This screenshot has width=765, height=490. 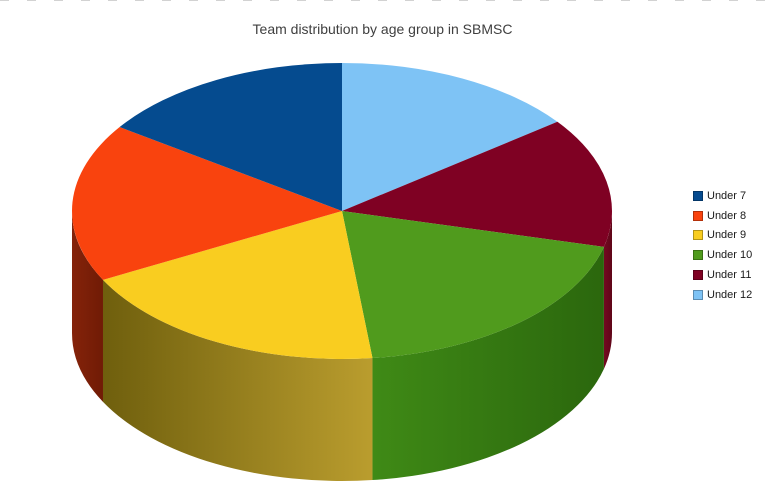 I want to click on legend-label: Under 11, so click(x=729, y=275).